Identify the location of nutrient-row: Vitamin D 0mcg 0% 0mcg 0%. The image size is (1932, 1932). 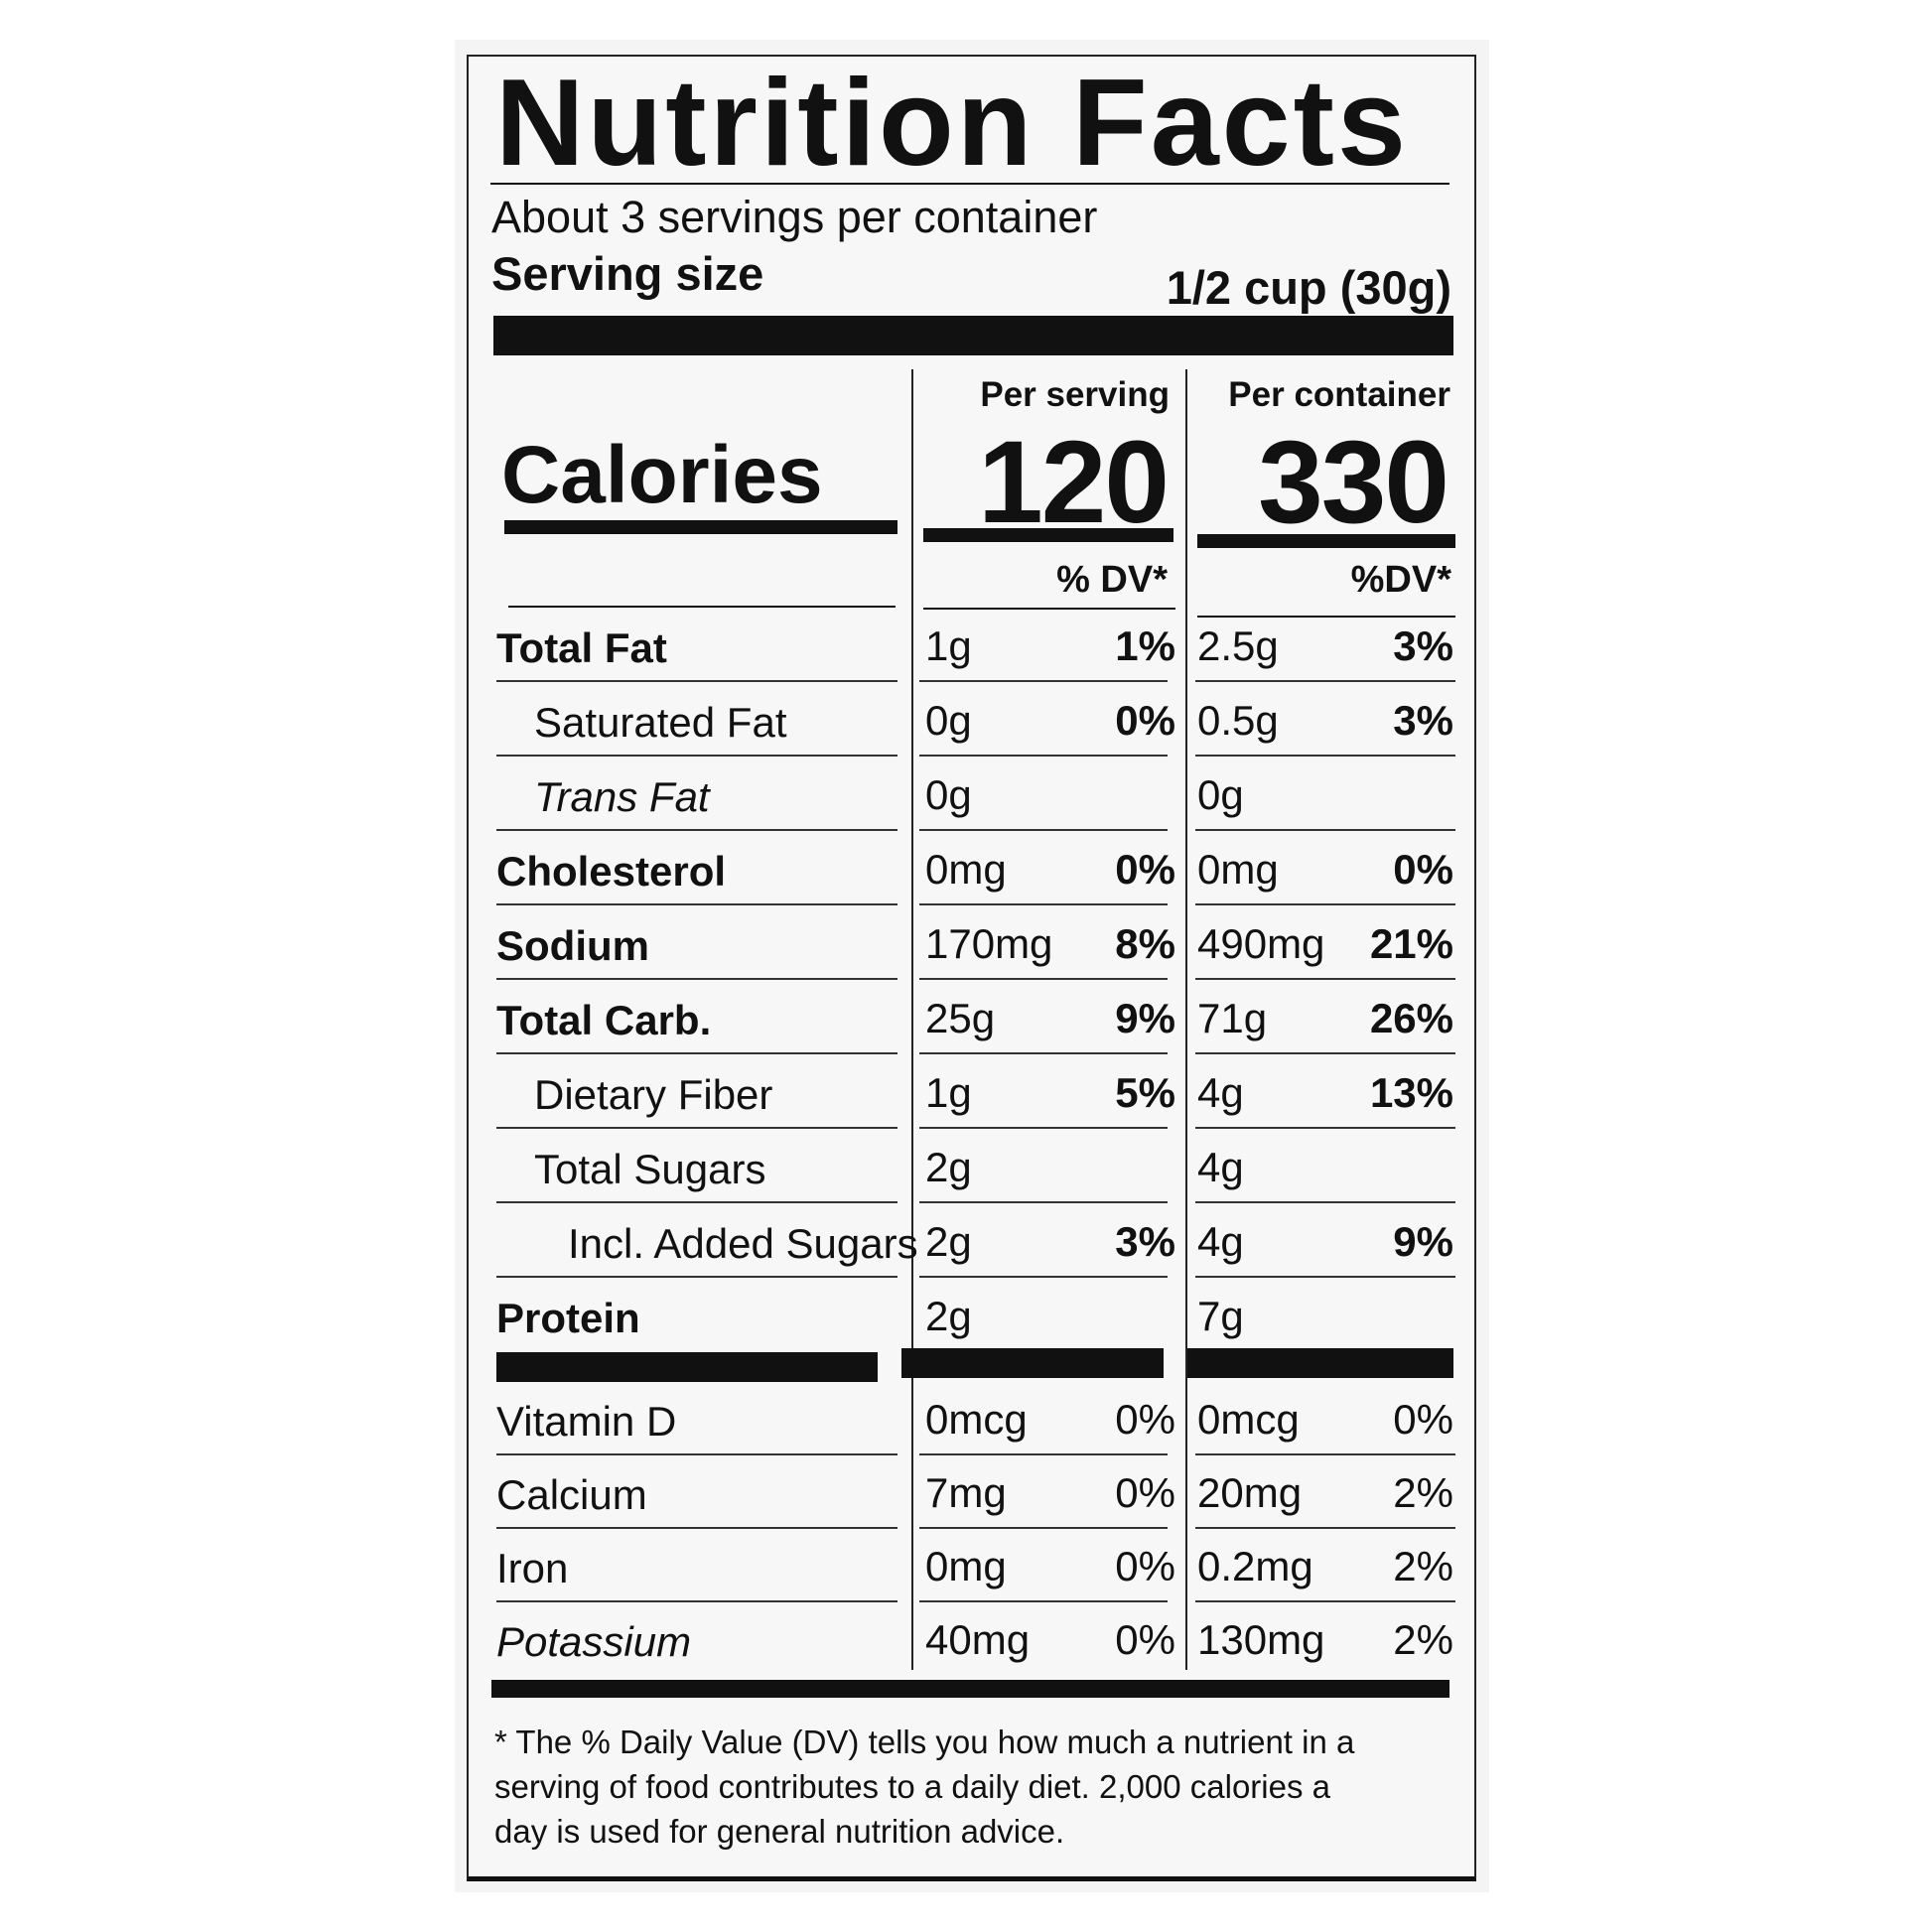
(972, 1419).